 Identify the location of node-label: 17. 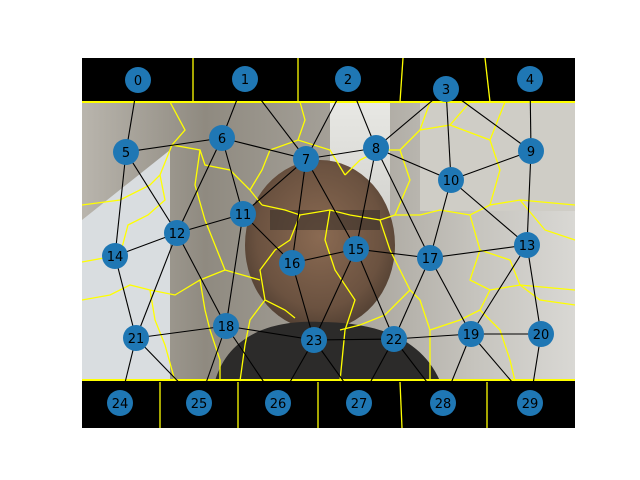
(430, 259).